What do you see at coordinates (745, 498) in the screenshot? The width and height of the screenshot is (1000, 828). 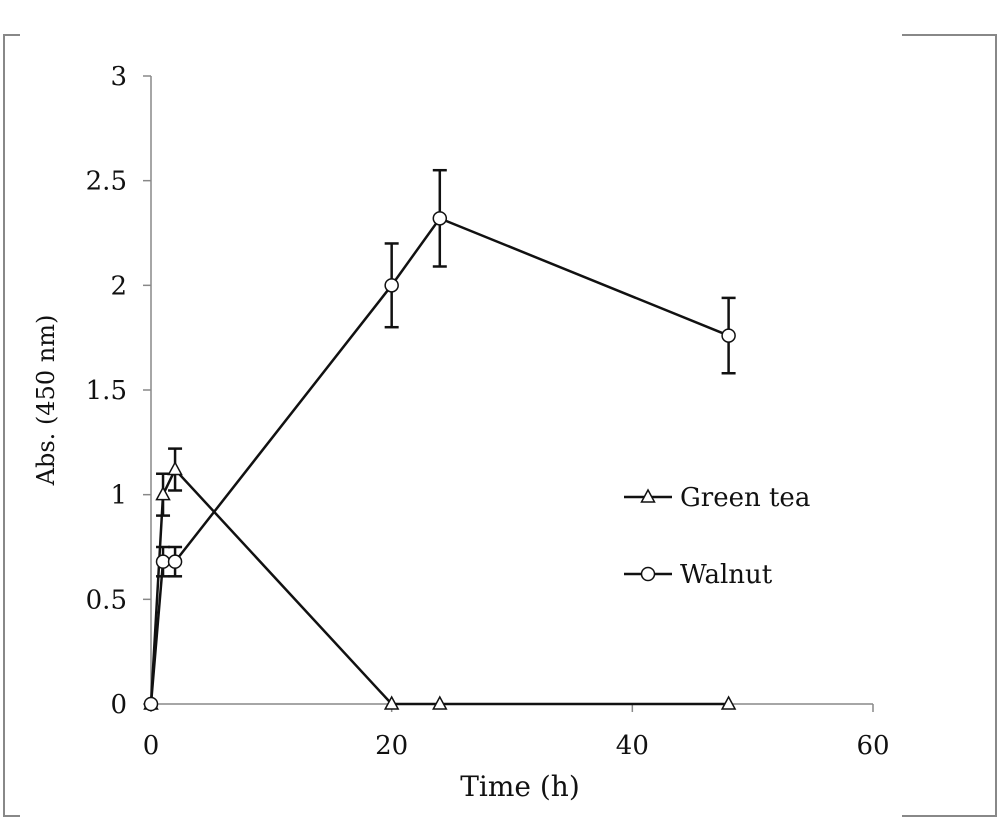 I see `legend-label: Green tea` at bounding box center [745, 498].